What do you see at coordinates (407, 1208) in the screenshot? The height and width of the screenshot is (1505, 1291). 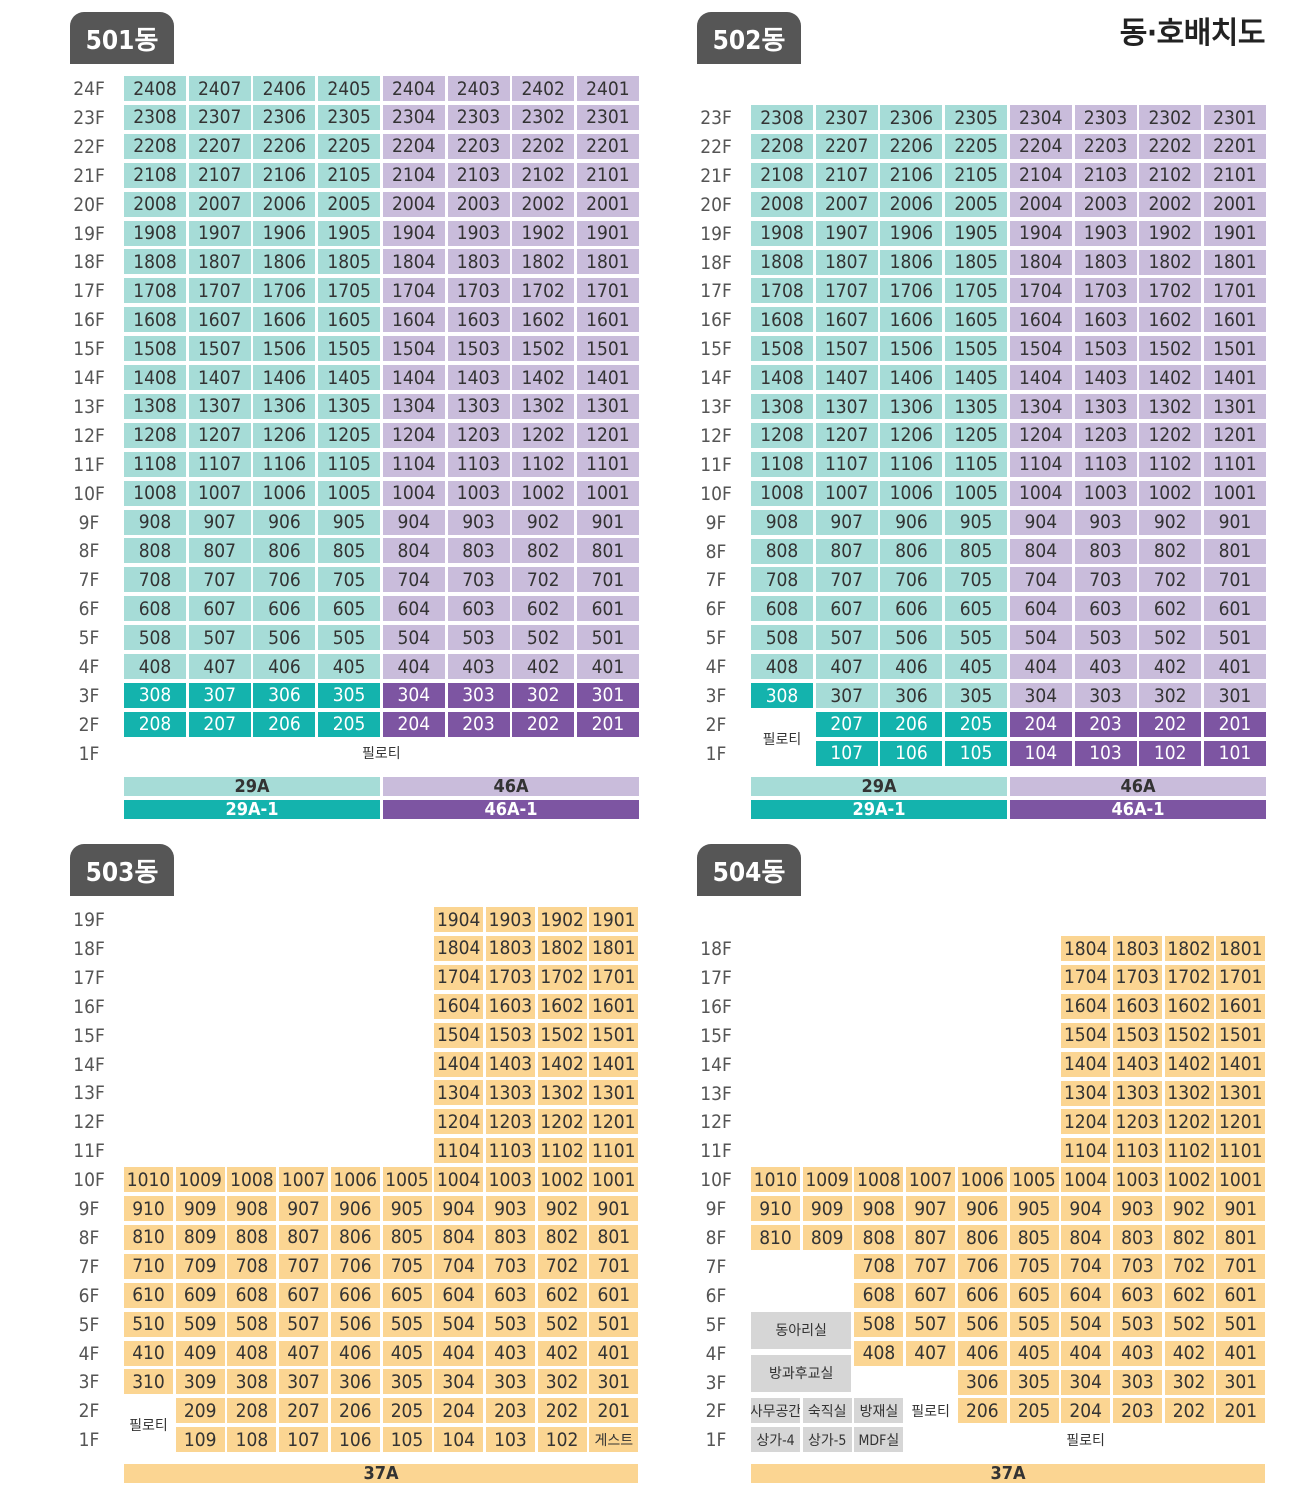 I see `unit-cell: 905` at bounding box center [407, 1208].